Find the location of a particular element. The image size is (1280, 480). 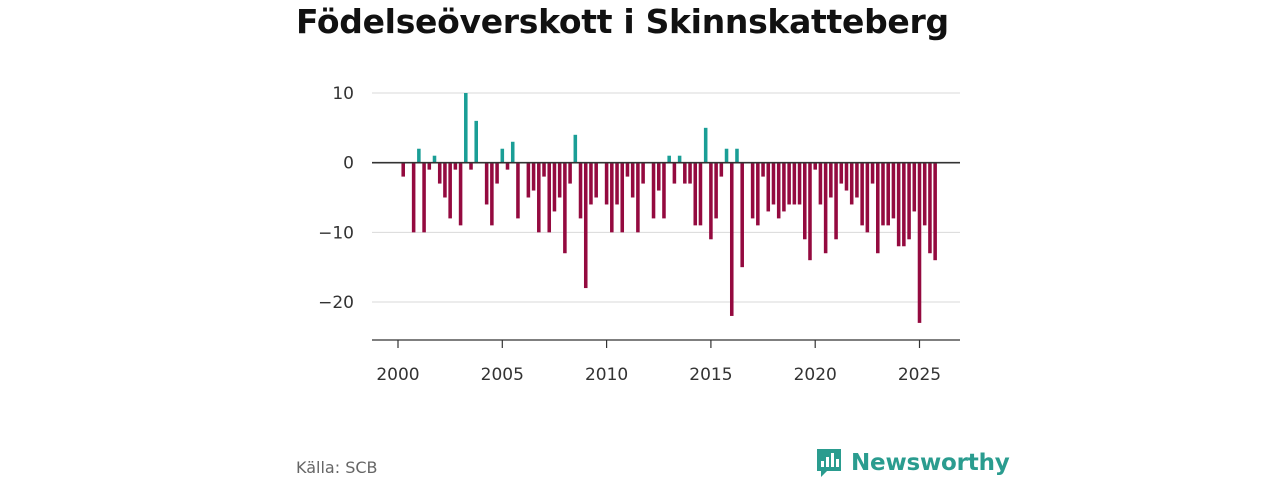

source-note: Källa: SCB is located at coordinates (337, 467).